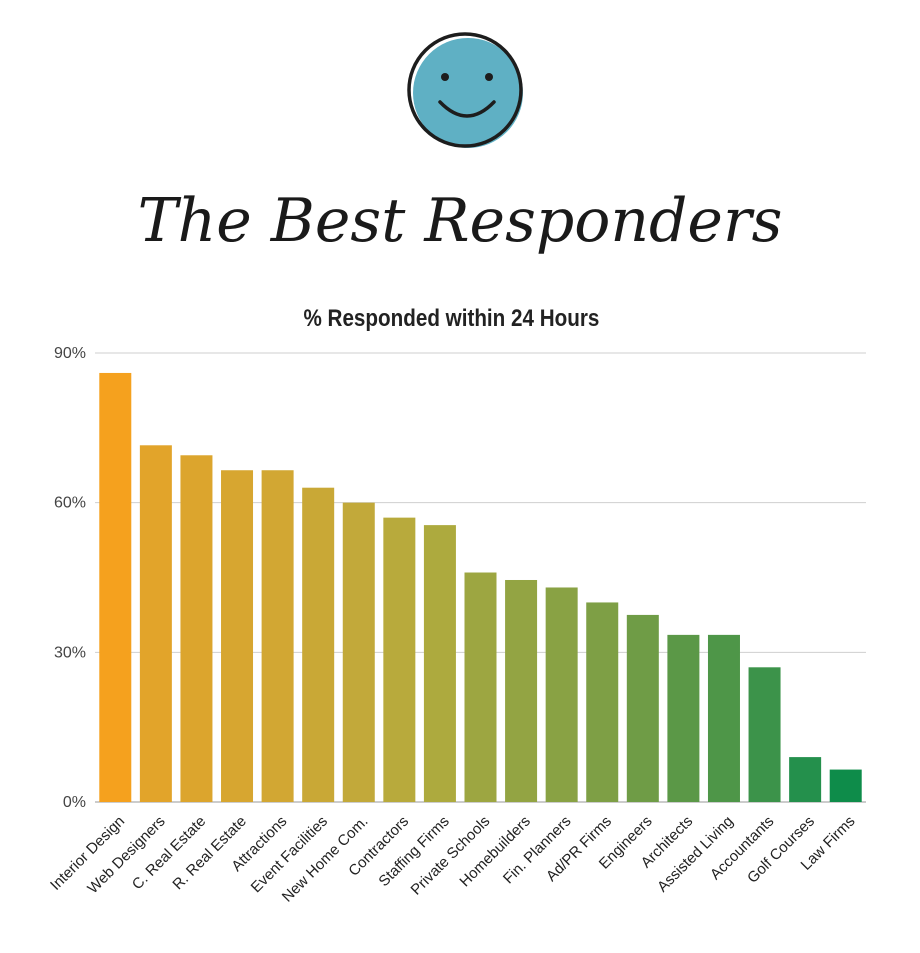 This screenshot has width=920, height=953. I want to click on y-tick-label: 0%, so click(74, 802).